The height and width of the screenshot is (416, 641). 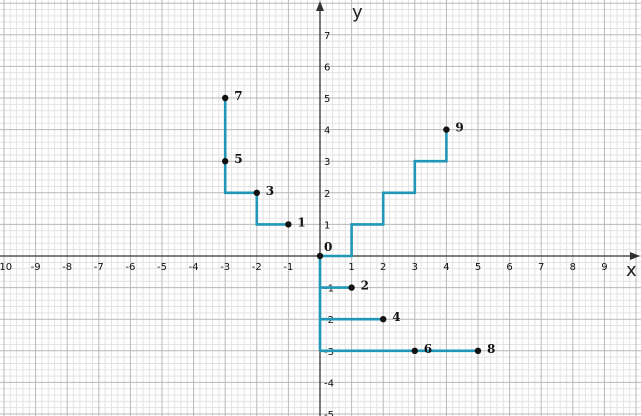 What do you see at coordinates (396, 317) in the screenshot?
I see `point-label: 4` at bounding box center [396, 317].